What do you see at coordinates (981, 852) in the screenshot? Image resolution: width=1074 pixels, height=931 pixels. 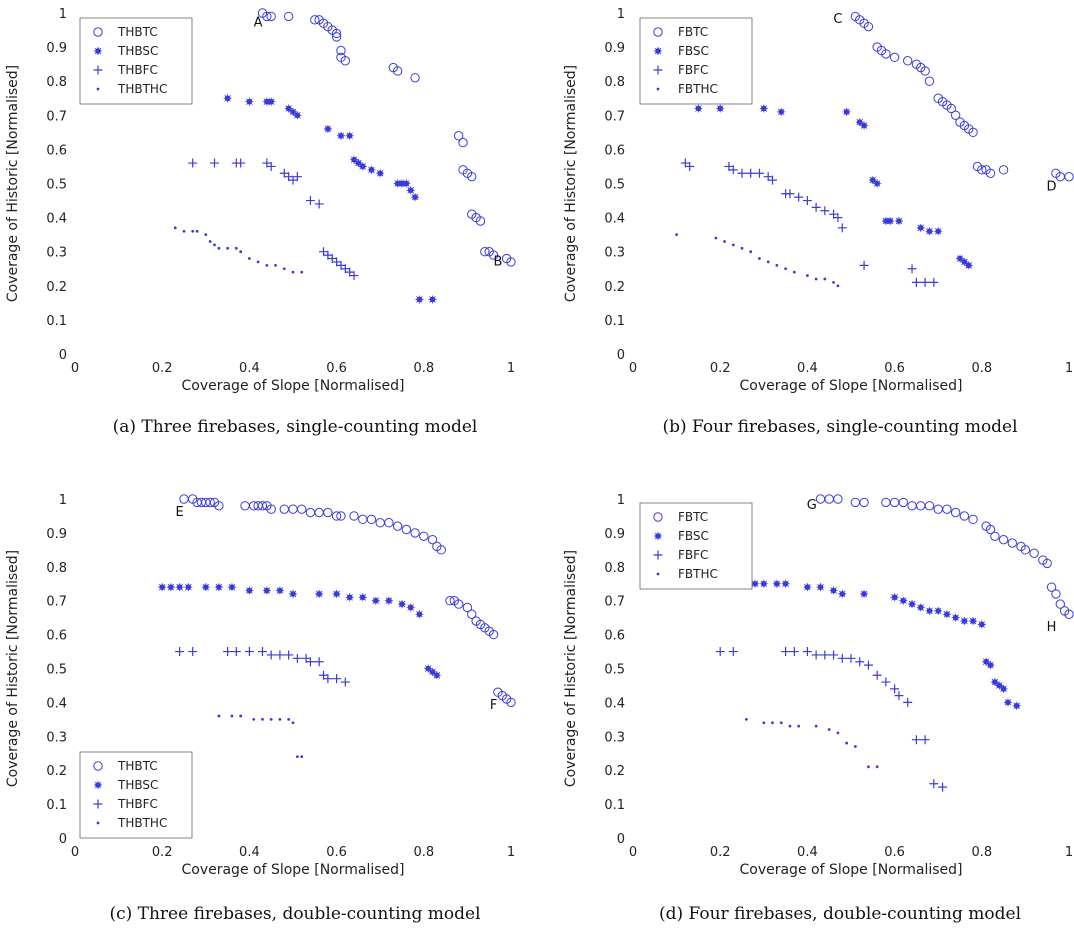 I see `x-tick-label: 0.8` at bounding box center [981, 852].